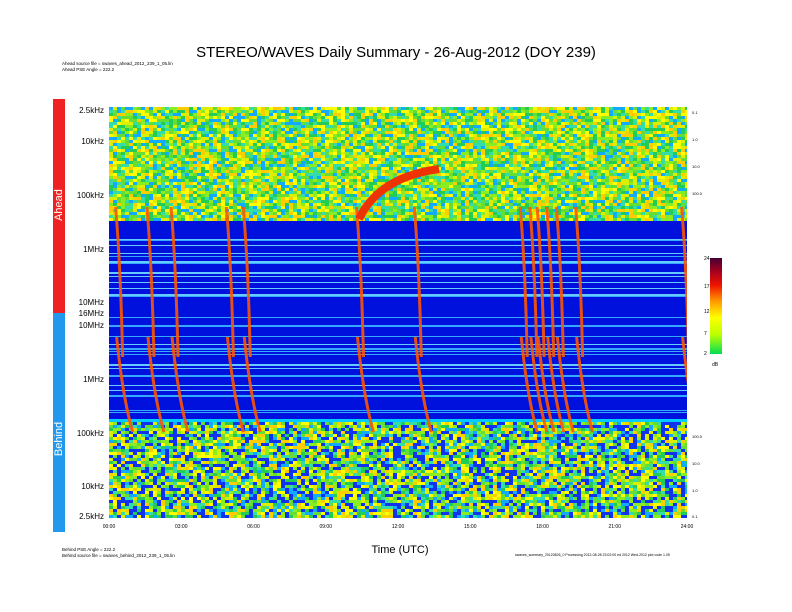 The height and width of the screenshot is (612, 792). Describe the element at coordinates (614, 527) in the screenshot. I see `x-tick-2100: 21:00` at that location.